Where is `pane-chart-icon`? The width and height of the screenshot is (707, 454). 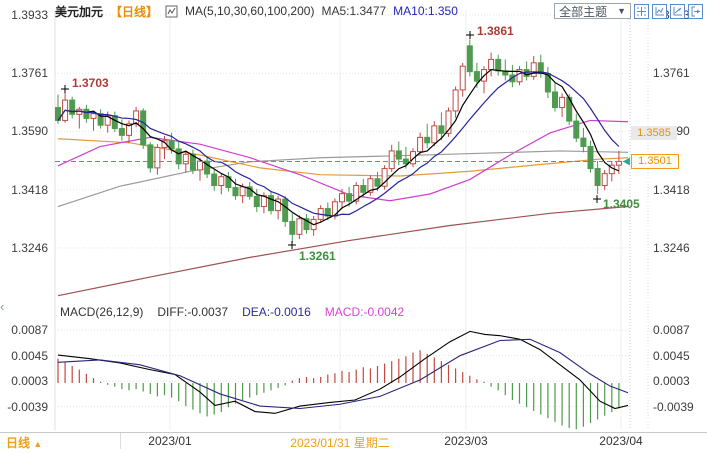 pane-chart-icon is located at coordinates (659, 11).